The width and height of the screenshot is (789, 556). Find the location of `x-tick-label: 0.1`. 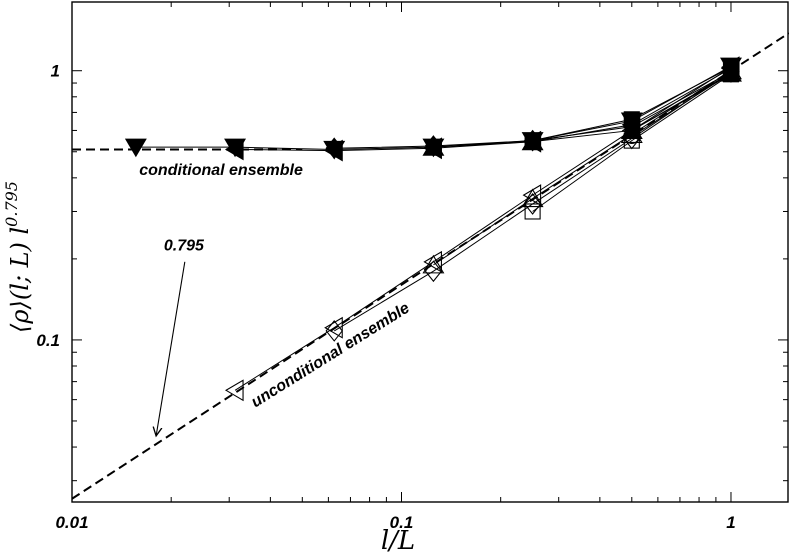

x-tick-label: 0.1 is located at coordinates (402, 522).